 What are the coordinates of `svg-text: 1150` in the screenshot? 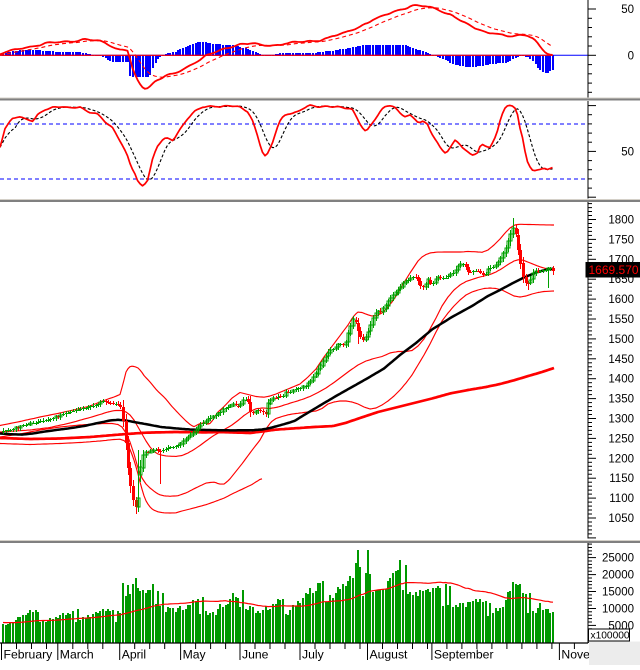 It's located at (621, 479).